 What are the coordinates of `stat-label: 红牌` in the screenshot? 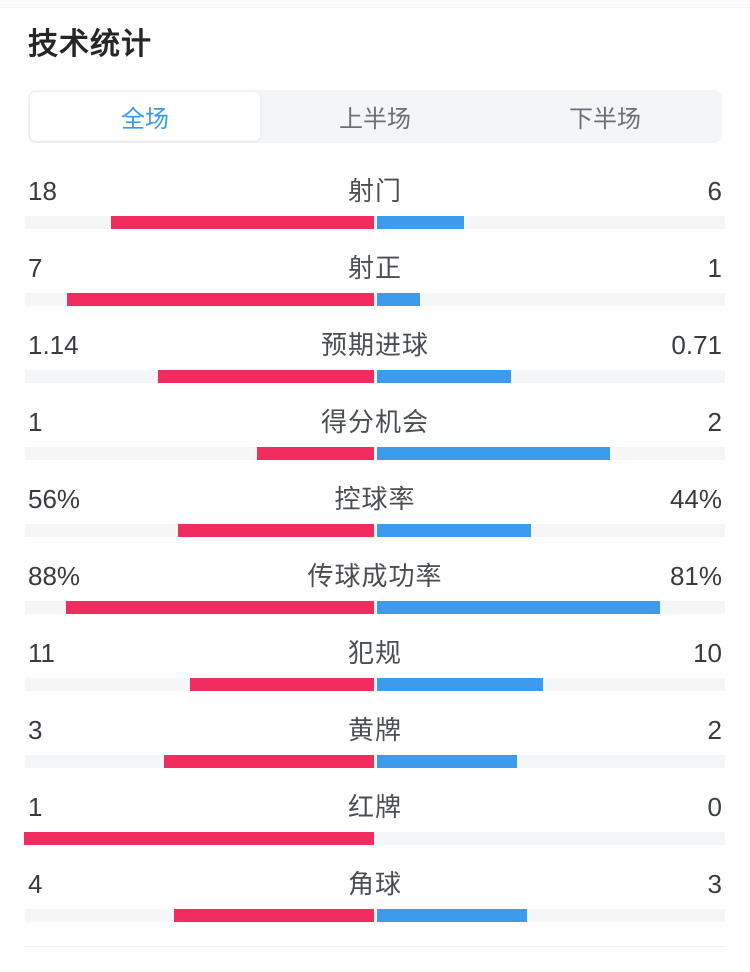 It's located at (374, 807).